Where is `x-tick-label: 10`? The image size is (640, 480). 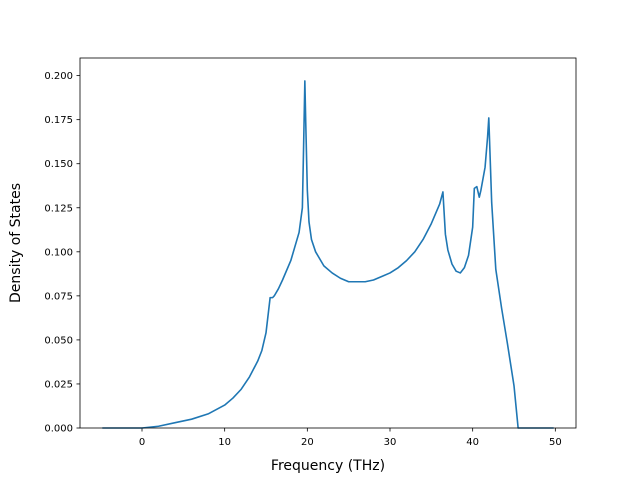 x-tick-label: 10 is located at coordinates (224, 442).